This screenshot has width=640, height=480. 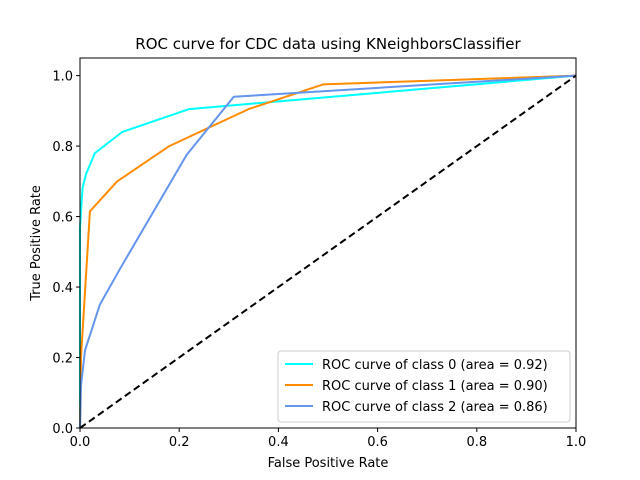 I want to click on y-tick-label: 0.0, so click(x=62, y=429).